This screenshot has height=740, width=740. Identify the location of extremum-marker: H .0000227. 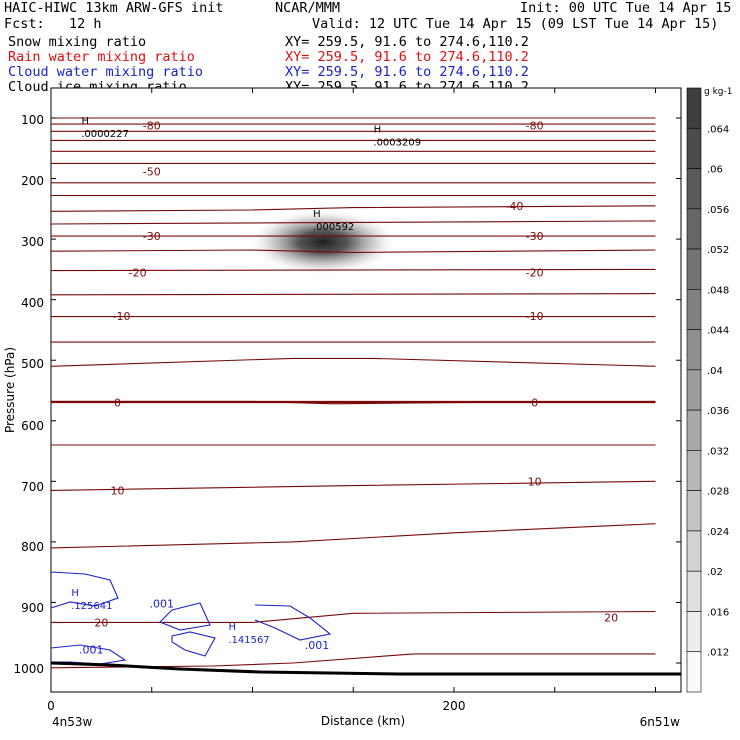
(105, 128).